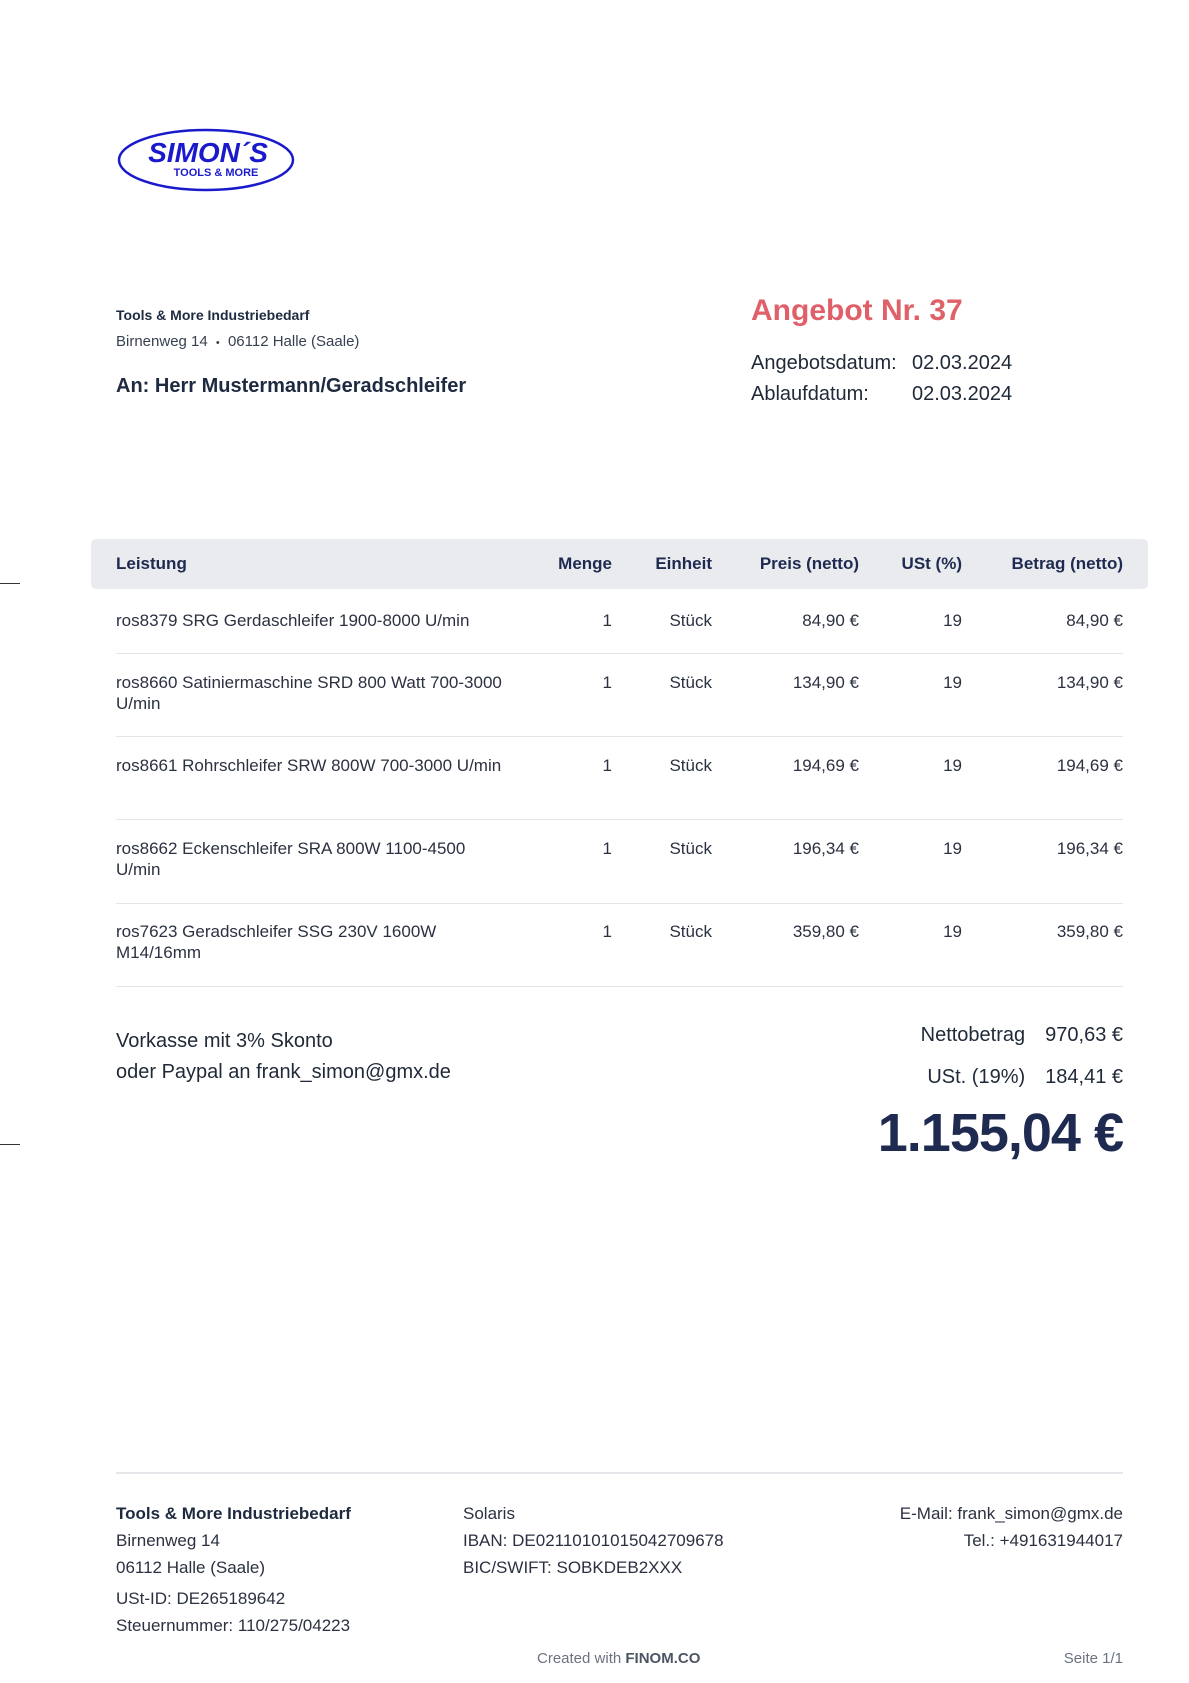 This screenshot has width=1189, height=1683. I want to click on sender-street: Birnenweg 14, so click(162, 341).